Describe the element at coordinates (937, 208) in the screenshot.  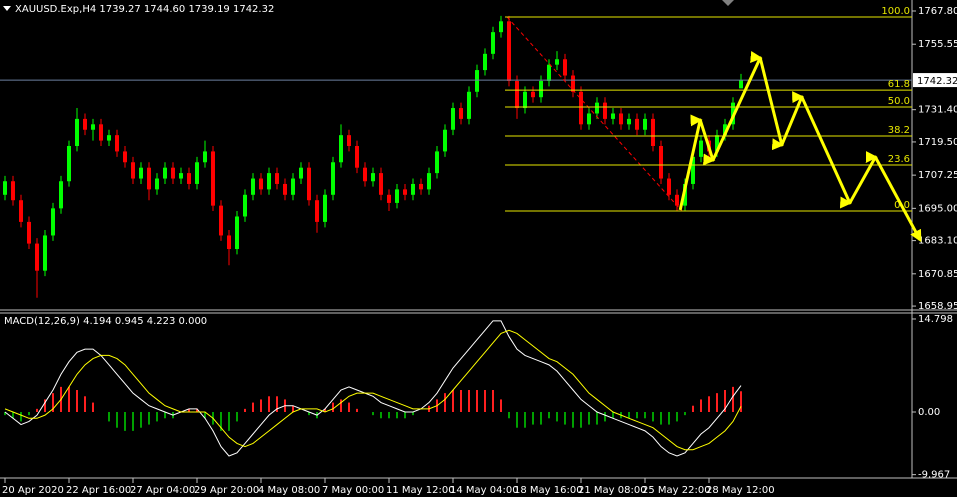
I see `y-tick-label: 1695.00` at that location.